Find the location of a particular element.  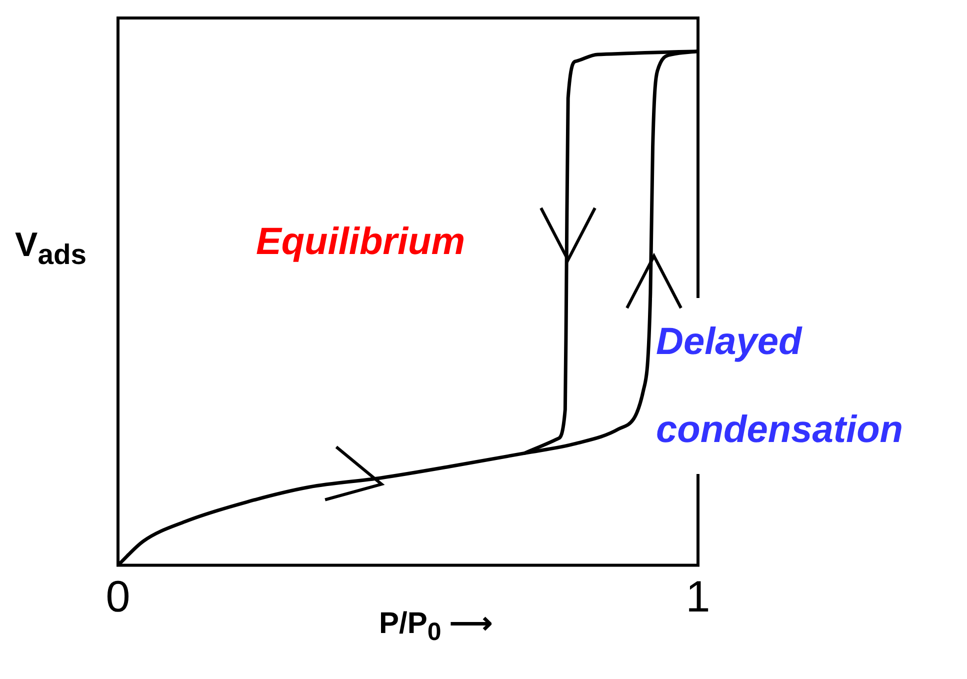

annotation: Equilibrium is located at coordinates (360, 242).